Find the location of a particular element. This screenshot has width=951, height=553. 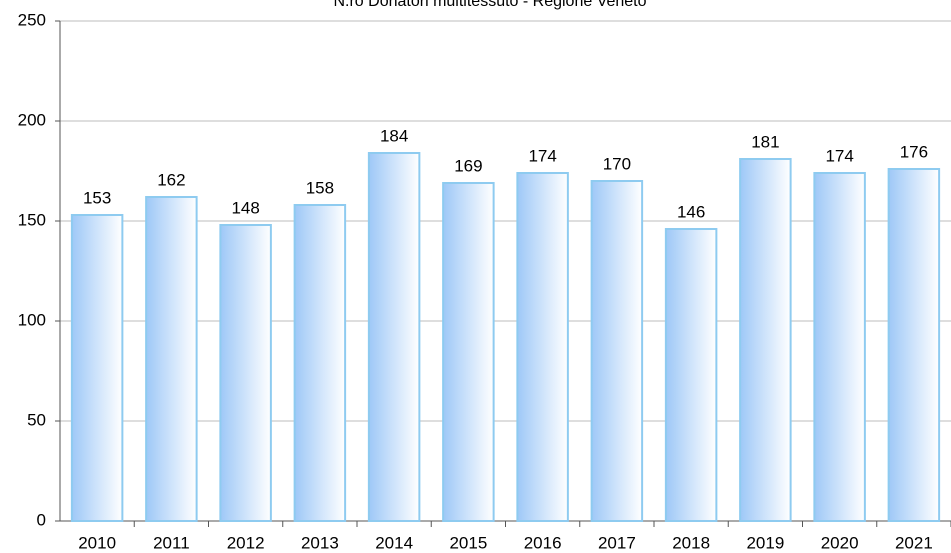

y-tick-label: 50 is located at coordinates (36, 419).